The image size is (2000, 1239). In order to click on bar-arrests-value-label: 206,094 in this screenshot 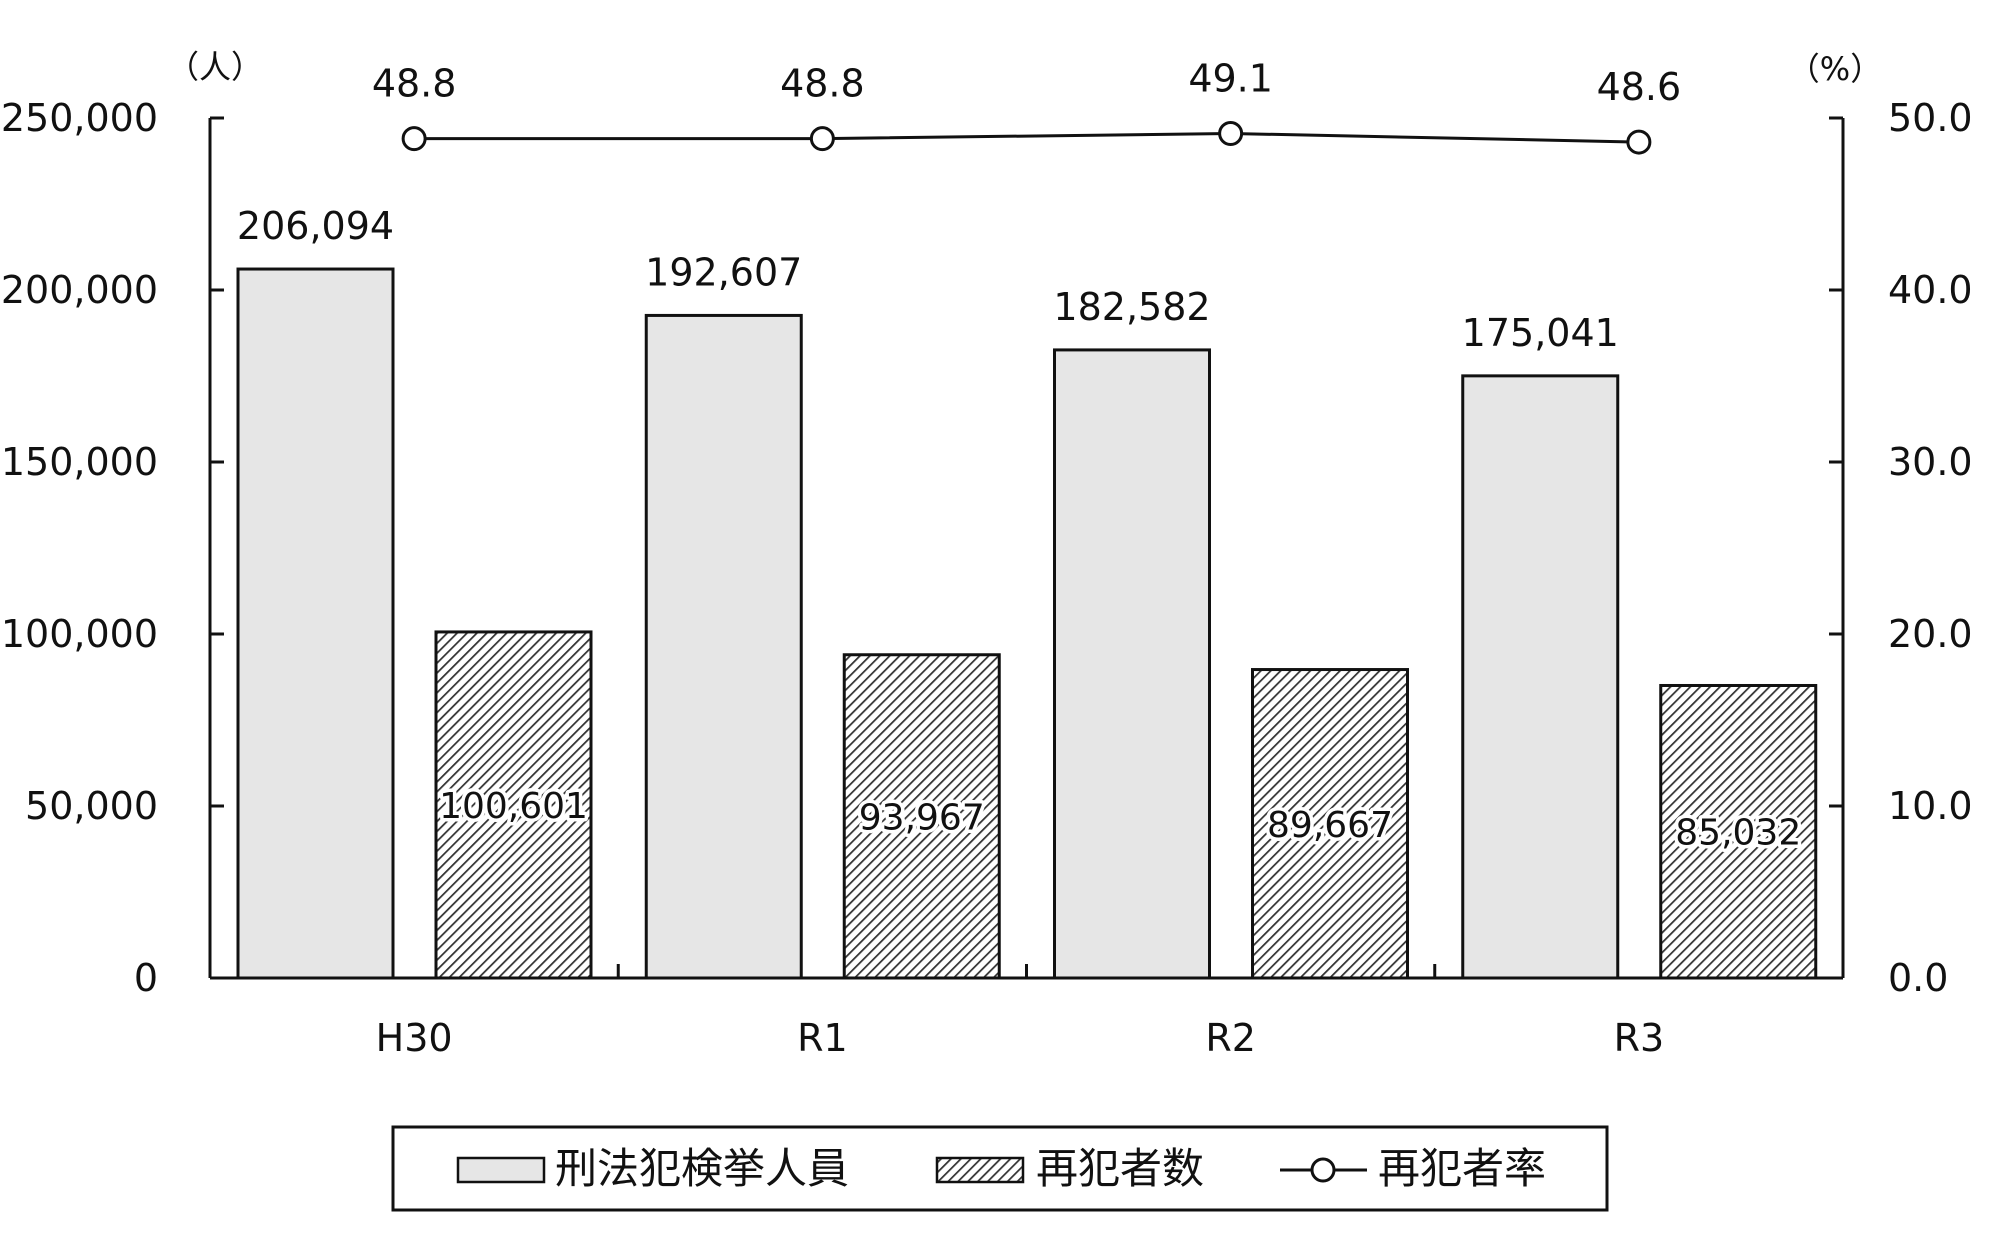, I will do `click(315, 226)`.